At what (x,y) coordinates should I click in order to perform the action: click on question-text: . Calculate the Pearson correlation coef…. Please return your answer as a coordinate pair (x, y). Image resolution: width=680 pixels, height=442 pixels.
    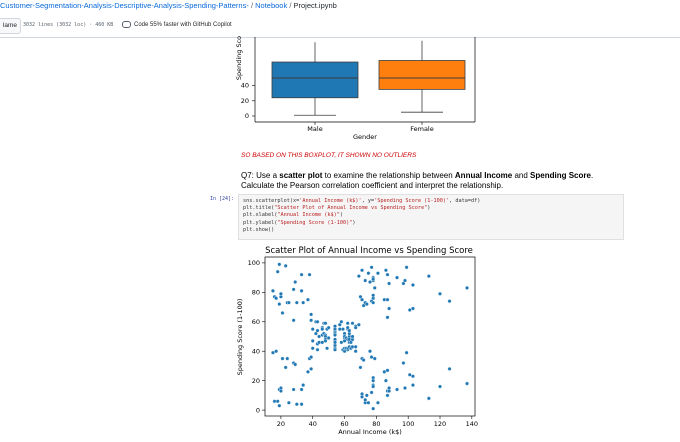
    Looking at the image, I should click on (417, 180).